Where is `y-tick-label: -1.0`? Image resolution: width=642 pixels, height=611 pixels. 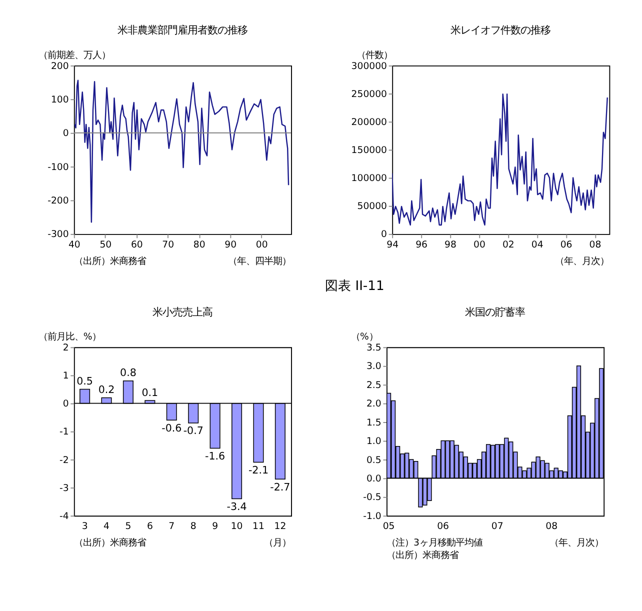
y-tick-label: -1.0 is located at coordinates (372, 516).